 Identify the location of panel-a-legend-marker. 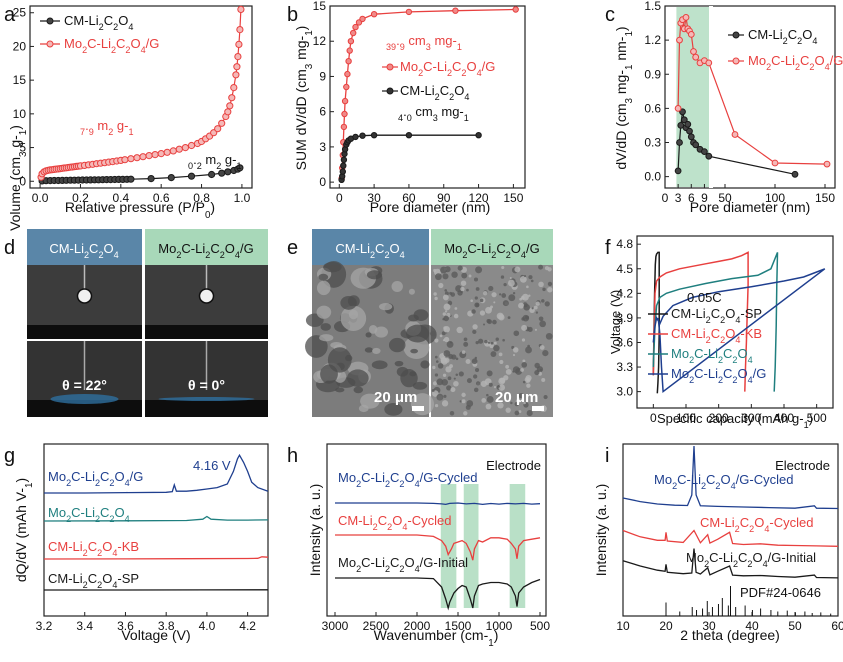
(50, 21).